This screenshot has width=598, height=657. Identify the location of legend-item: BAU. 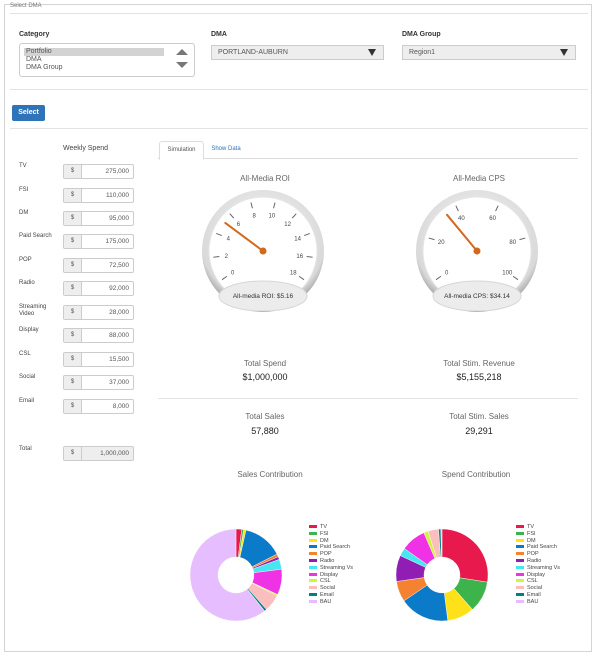
(538, 602).